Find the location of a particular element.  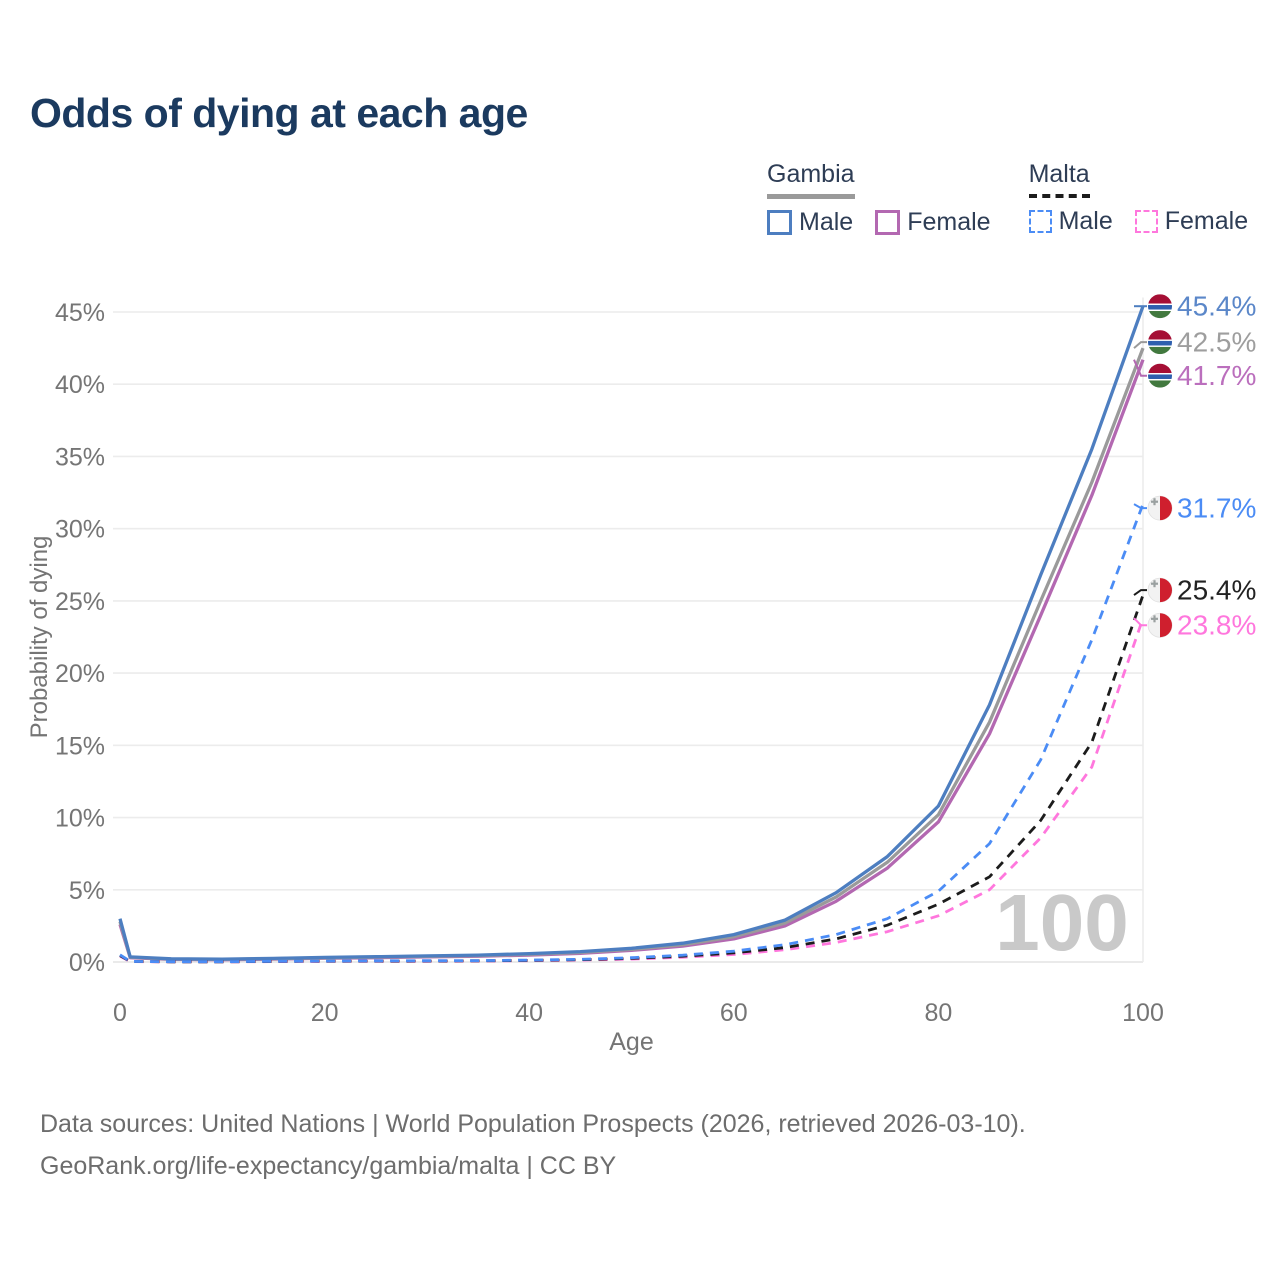

x-axis-label: Age is located at coordinates (631, 1042).